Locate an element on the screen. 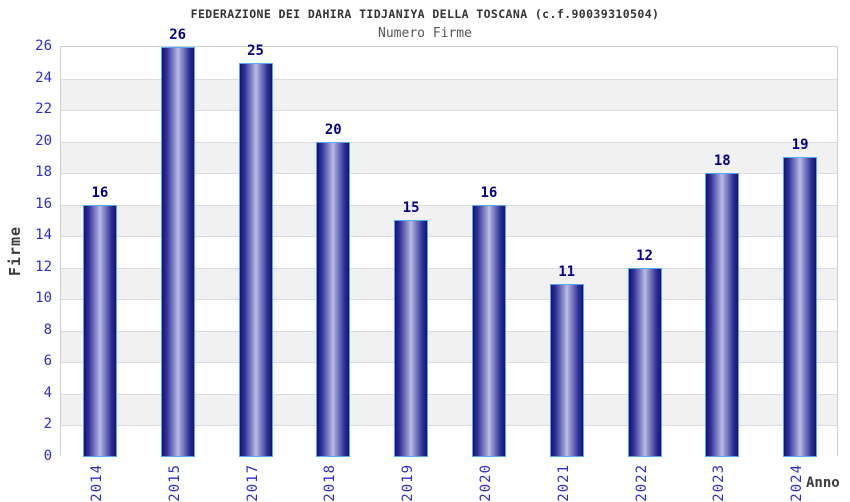 This screenshot has width=850, height=502. y-tick-label: 14 is located at coordinates (43, 235).